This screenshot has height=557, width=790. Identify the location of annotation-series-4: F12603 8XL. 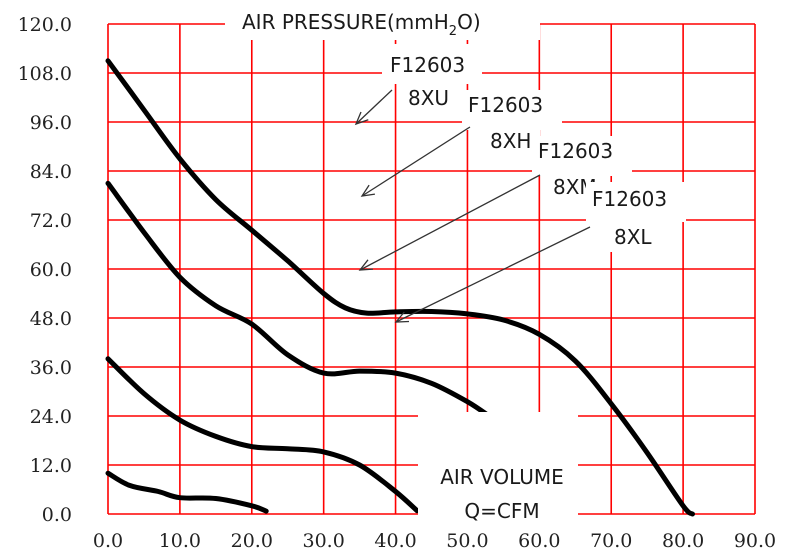
(540, 252).